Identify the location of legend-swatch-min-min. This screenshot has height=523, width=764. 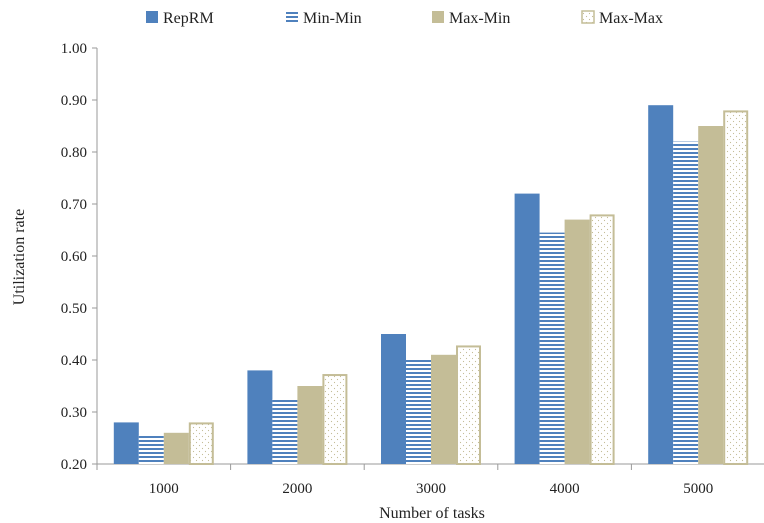
(292, 17).